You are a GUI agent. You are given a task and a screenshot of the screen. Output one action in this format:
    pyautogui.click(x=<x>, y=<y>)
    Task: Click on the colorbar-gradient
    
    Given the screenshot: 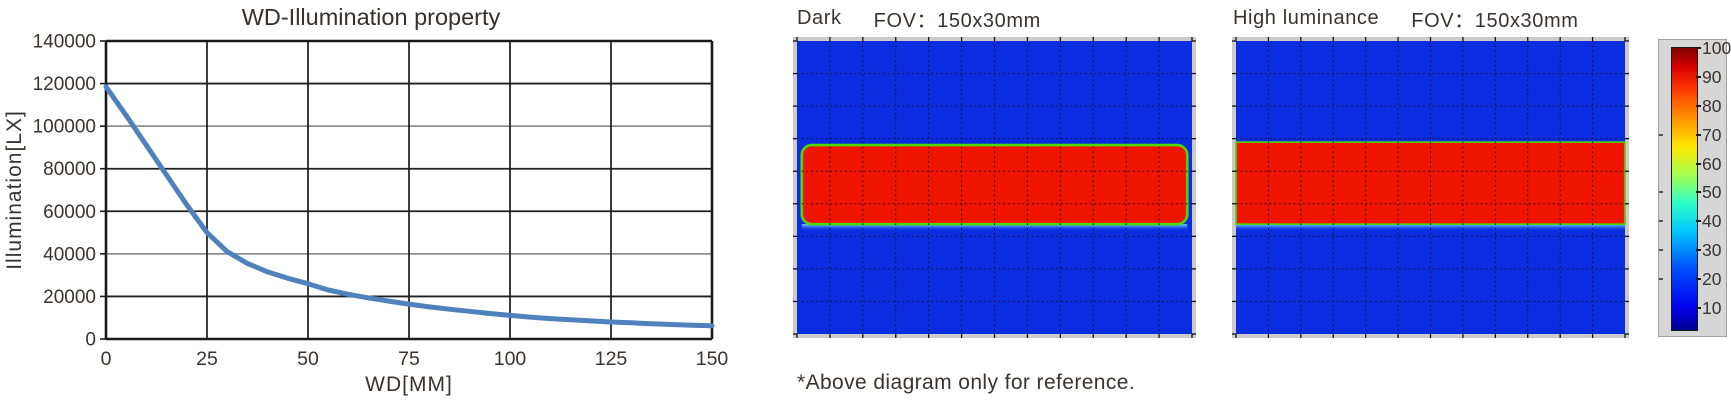 What is the action you would take?
    pyautogui.click(x=1684, y=189)
    